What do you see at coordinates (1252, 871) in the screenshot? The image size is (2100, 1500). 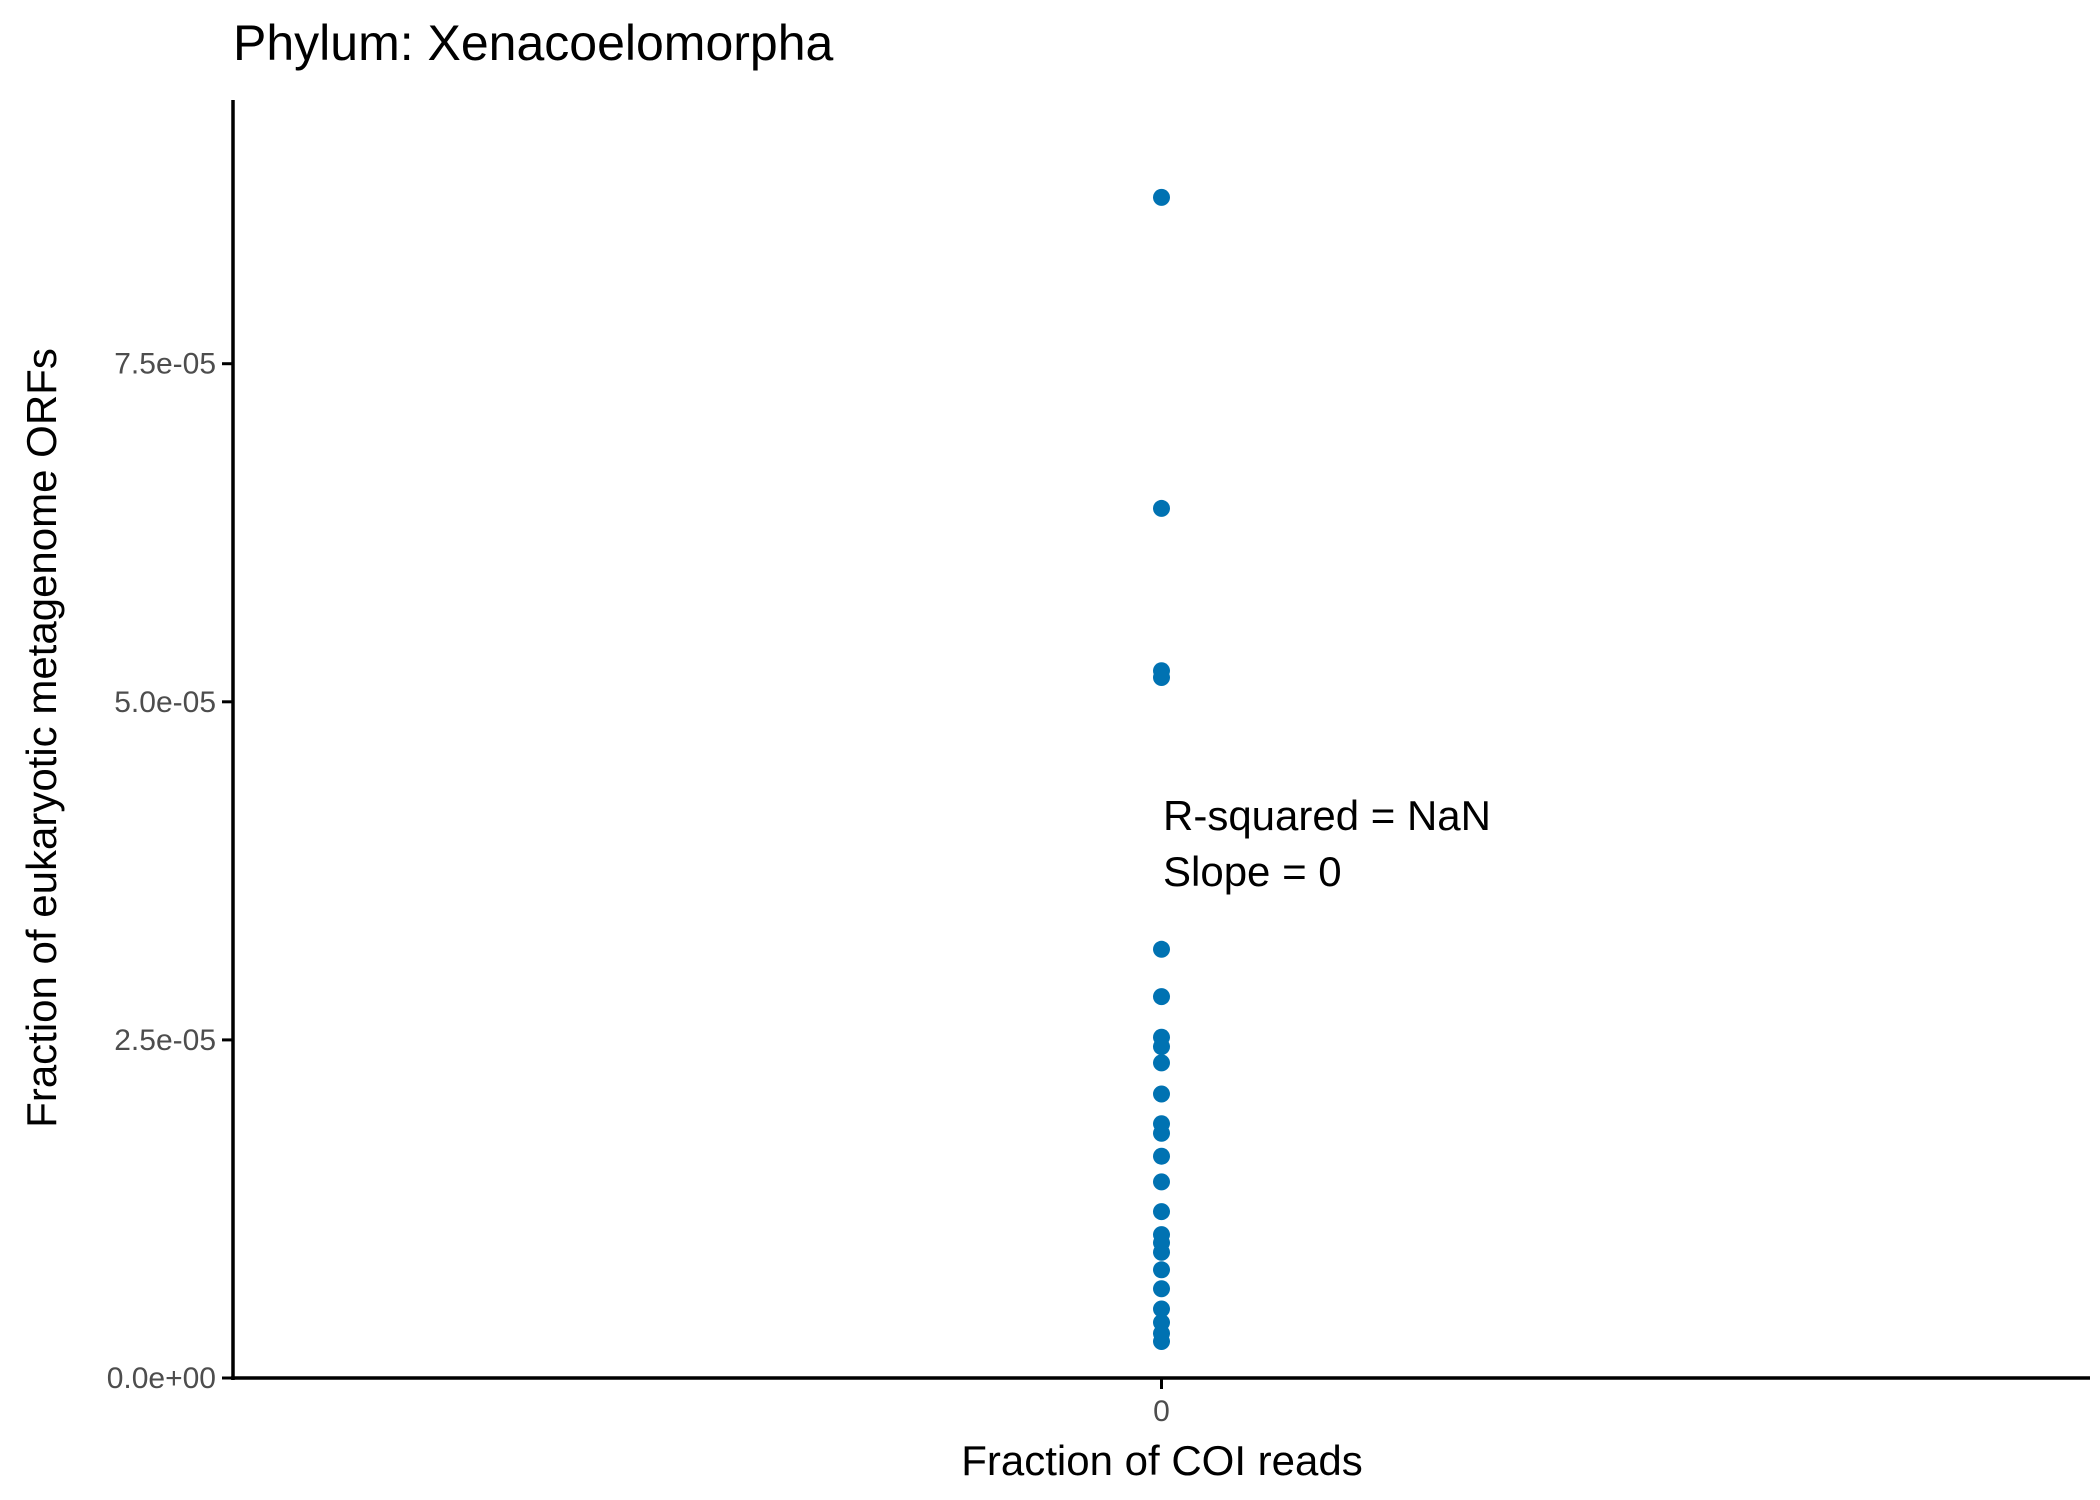 I see `slope-annotation: Slope = 0` at bounding box center [1252, 871].